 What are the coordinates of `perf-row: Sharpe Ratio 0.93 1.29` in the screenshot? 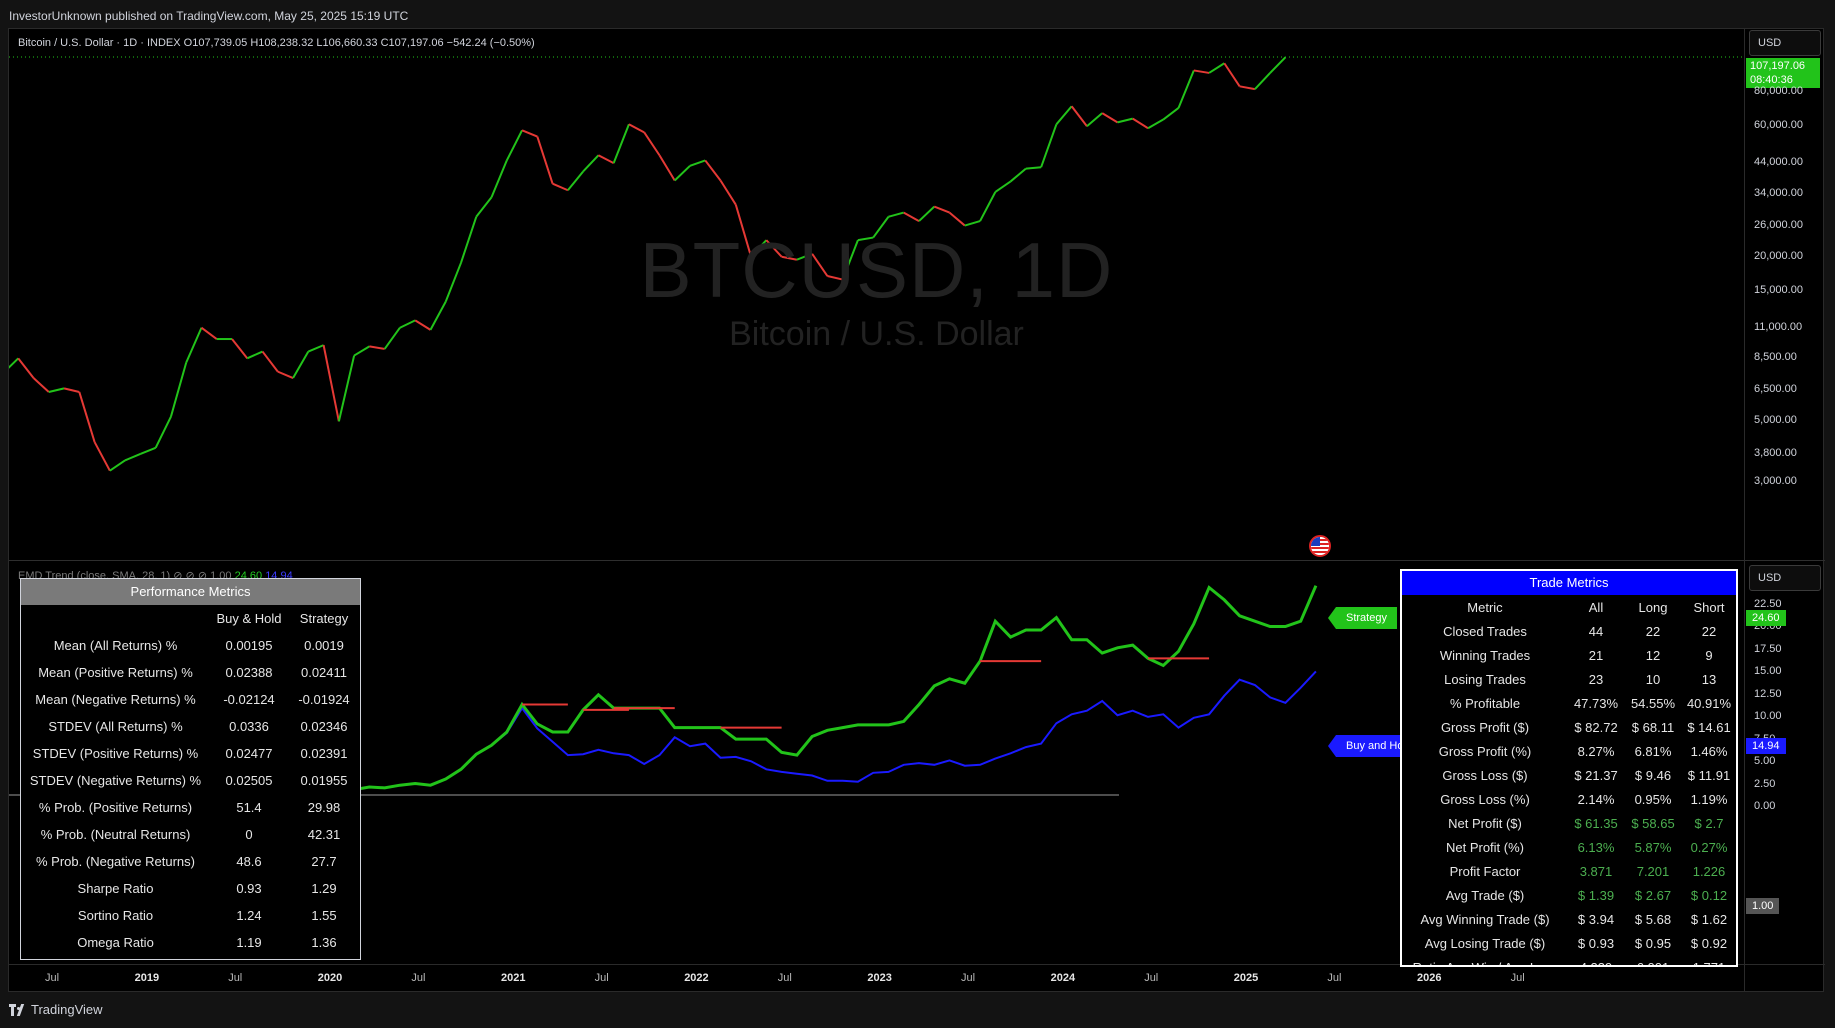 It's located at (190, 888).